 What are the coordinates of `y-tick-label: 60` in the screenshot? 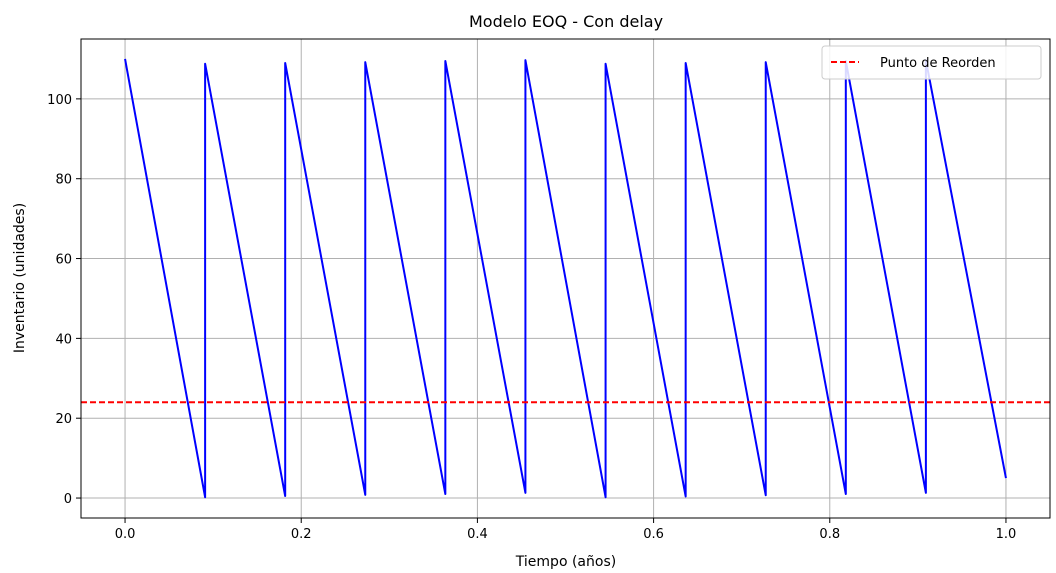 It's located at (63, 260).